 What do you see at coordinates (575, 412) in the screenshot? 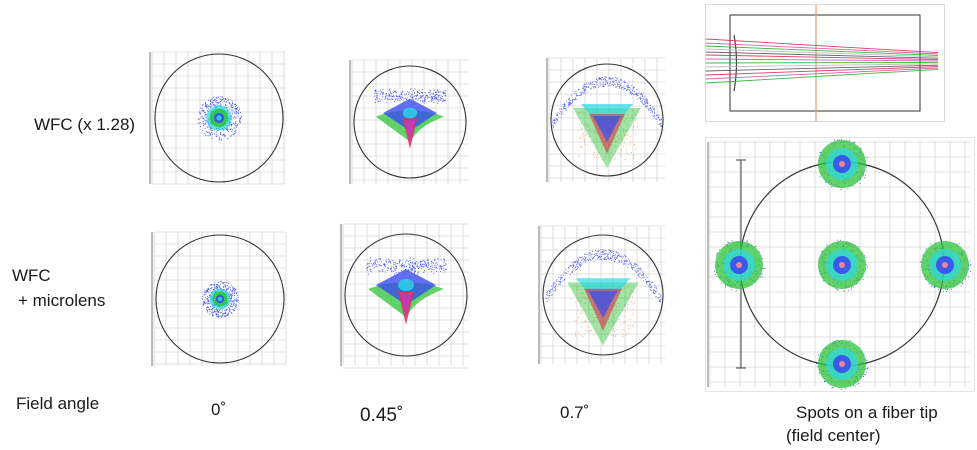
I see `field-angle-07: 0.7˚` at bounding box center [575, 412].